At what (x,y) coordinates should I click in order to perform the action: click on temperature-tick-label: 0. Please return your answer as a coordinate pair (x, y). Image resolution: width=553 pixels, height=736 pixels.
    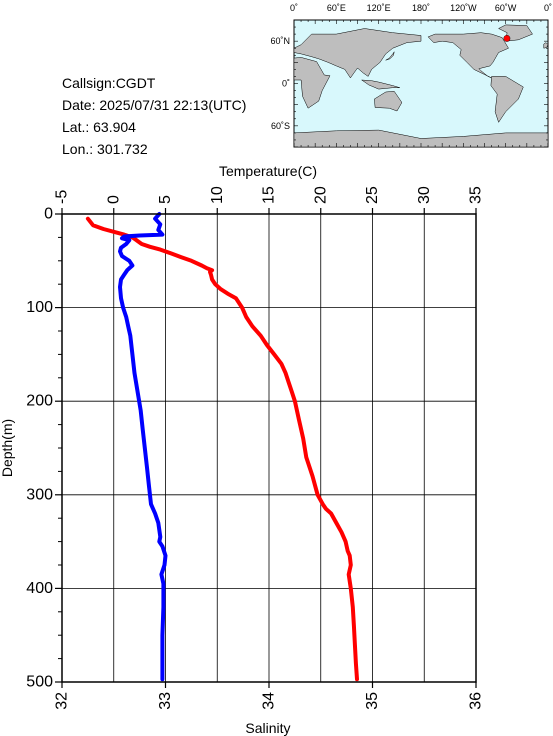
    Looking at the image, I should click on (113, 199).